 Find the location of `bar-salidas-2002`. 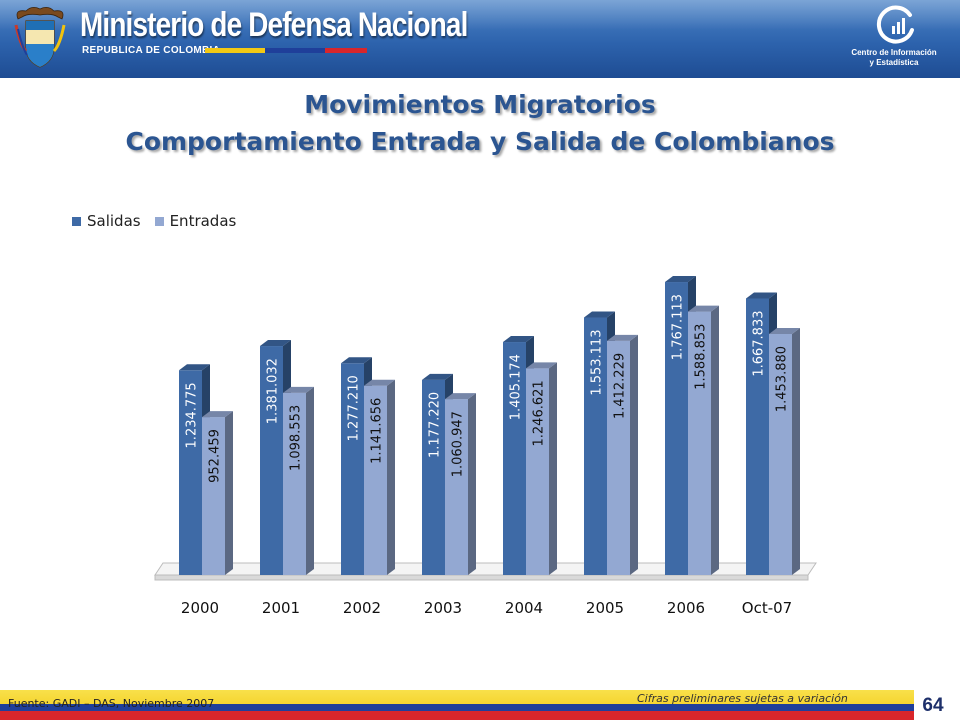

bar-salidas-2002 is located at coordinates (352, 469).